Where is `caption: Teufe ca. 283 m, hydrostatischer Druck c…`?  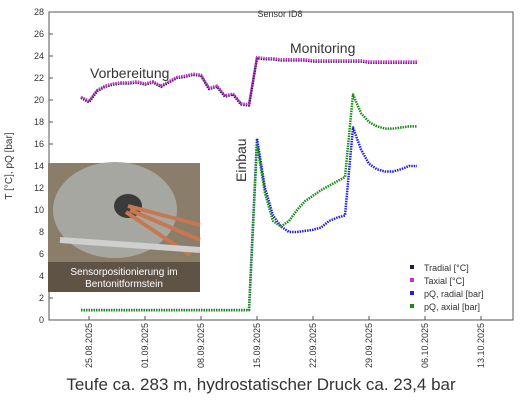
caption: Teufe ca. 283 m, hydrostatischer Druck c… is located at coordinates (261, 384).